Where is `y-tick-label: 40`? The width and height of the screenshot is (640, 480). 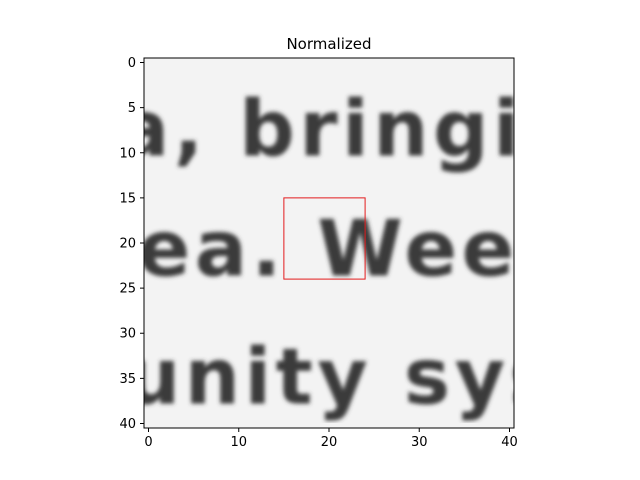
y-tick-label: 40 is located at coordinates (127, 424).